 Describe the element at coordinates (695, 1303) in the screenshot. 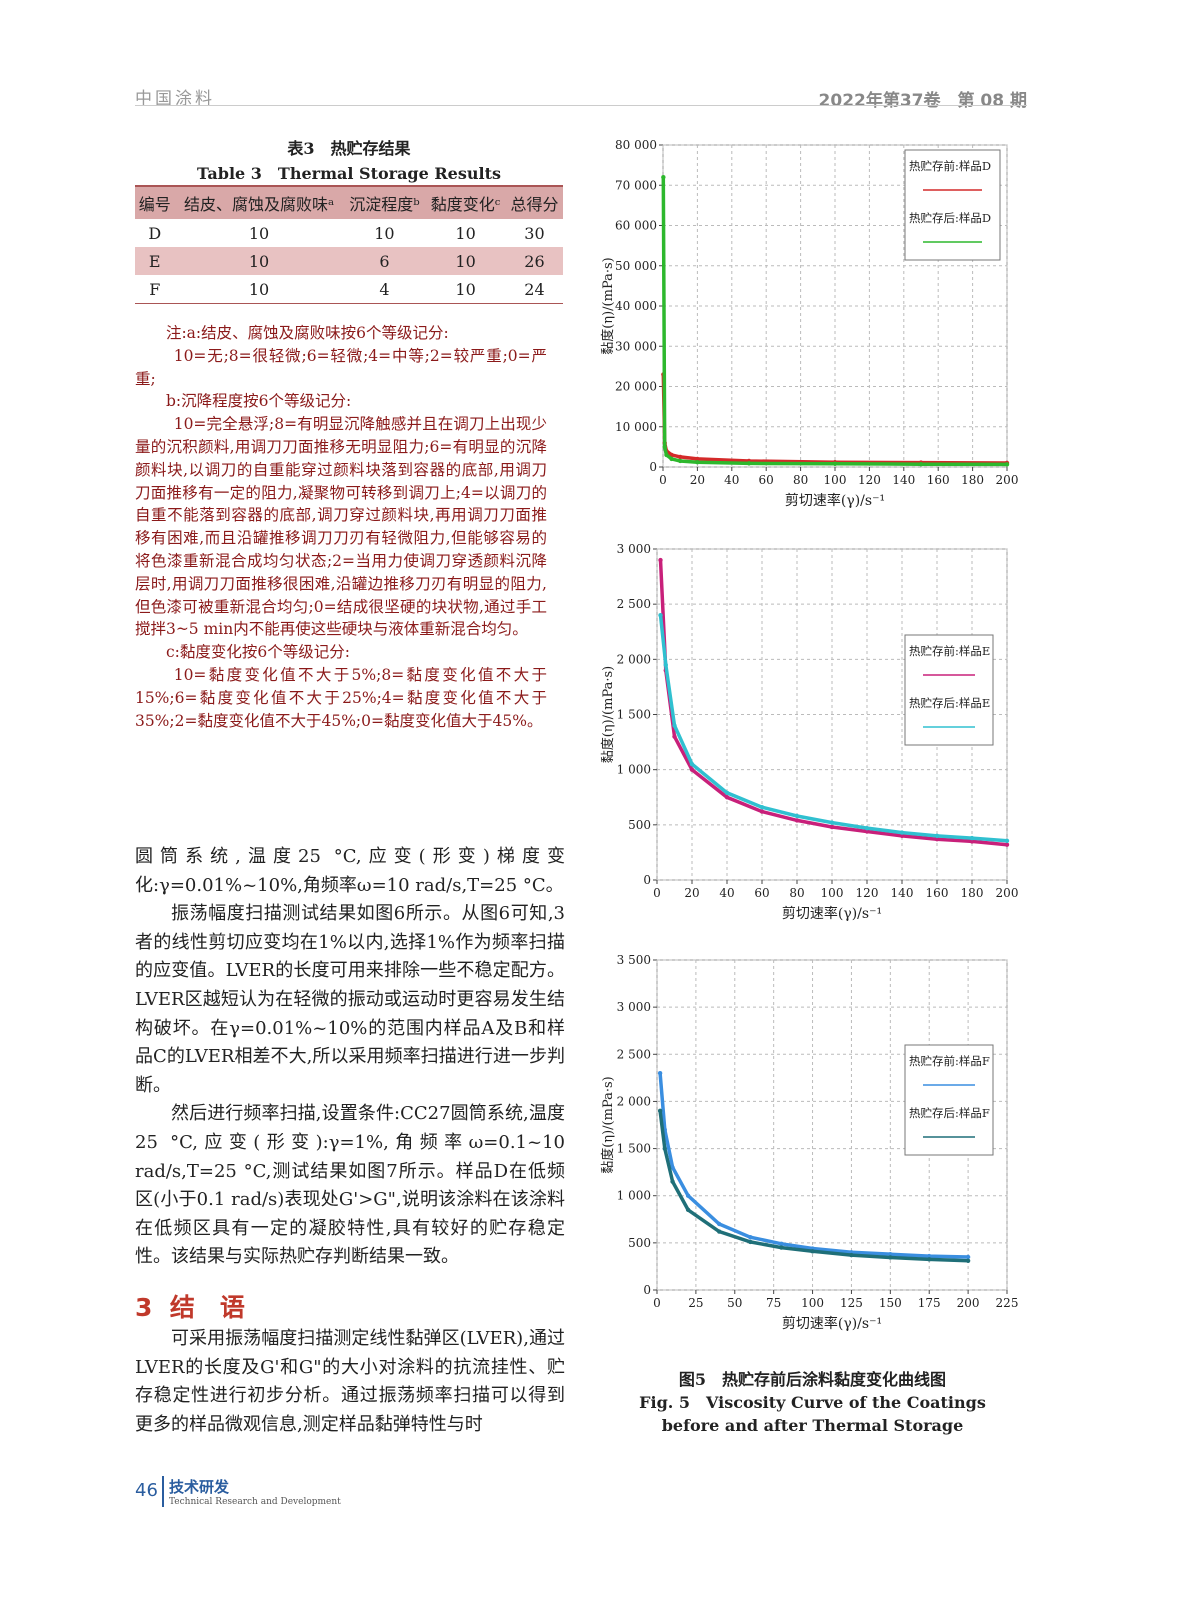

I see `x-tick-label: 25` at that location.